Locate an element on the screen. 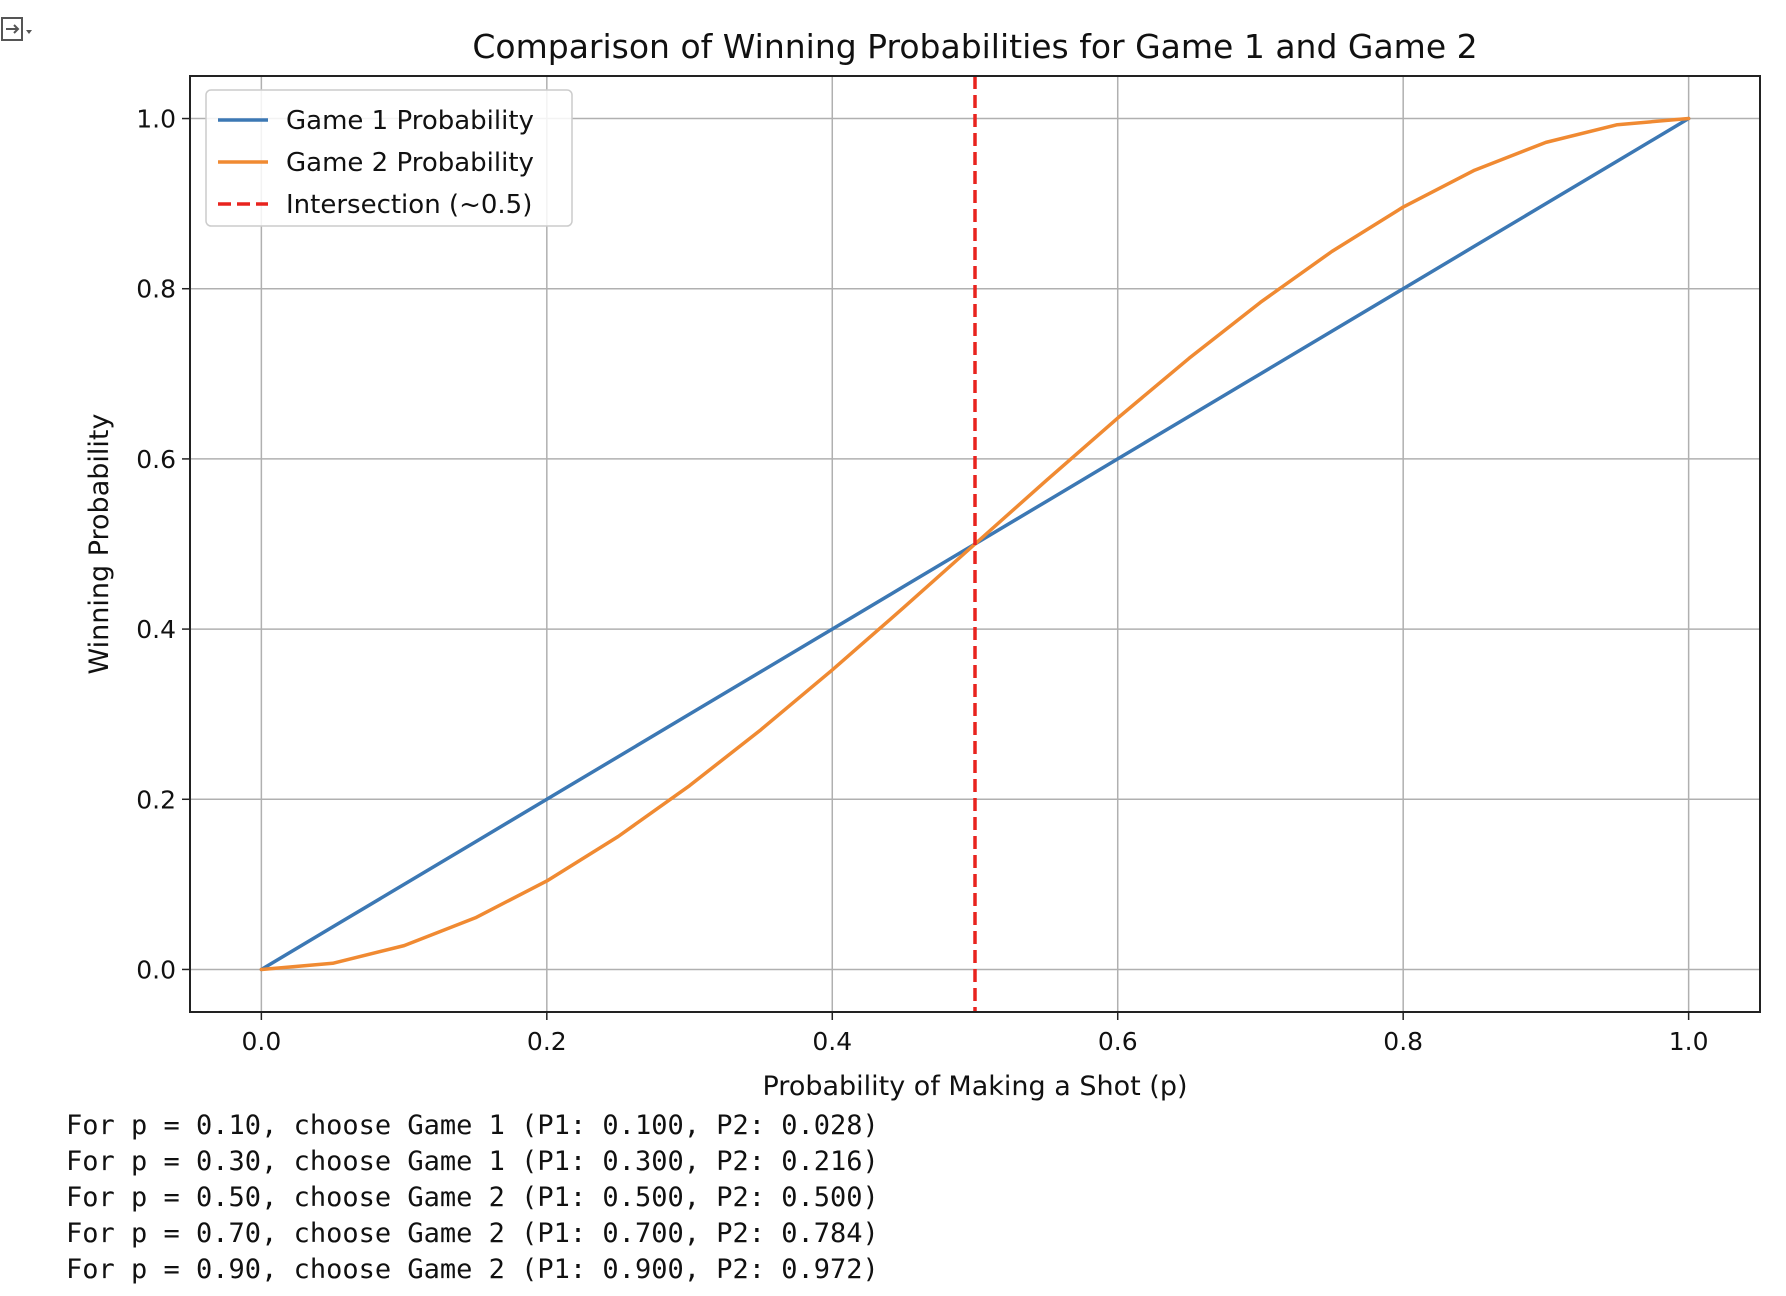 The image size is (1786, 1296). x-tick-label: 0.2 is located at coordinates (547, 1041).